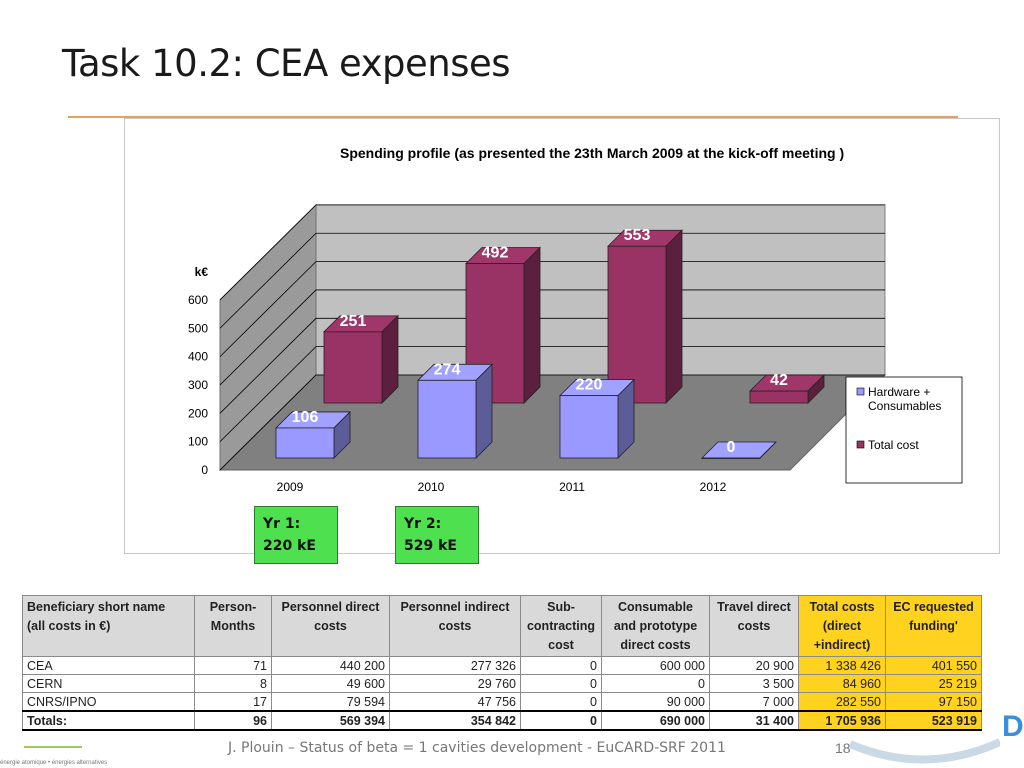 The width and height of the screenshot is (1024, 768). I want to click on table-cell: 523 919, so click(933, 720).